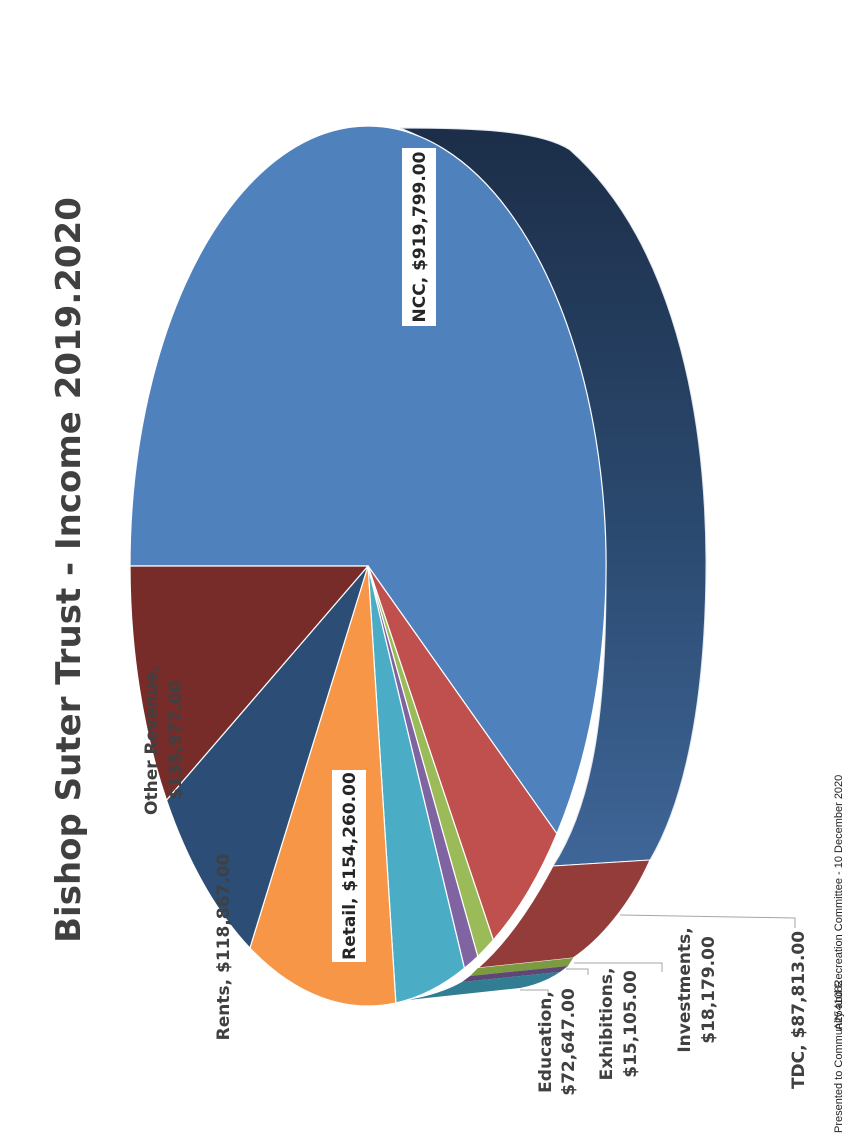 Image resolution: width=844 pixels, height=1133 pixels. Describe the element at coordinates (546, 1042) in the screenshot. I see `education-label-name: Education,` at that location.